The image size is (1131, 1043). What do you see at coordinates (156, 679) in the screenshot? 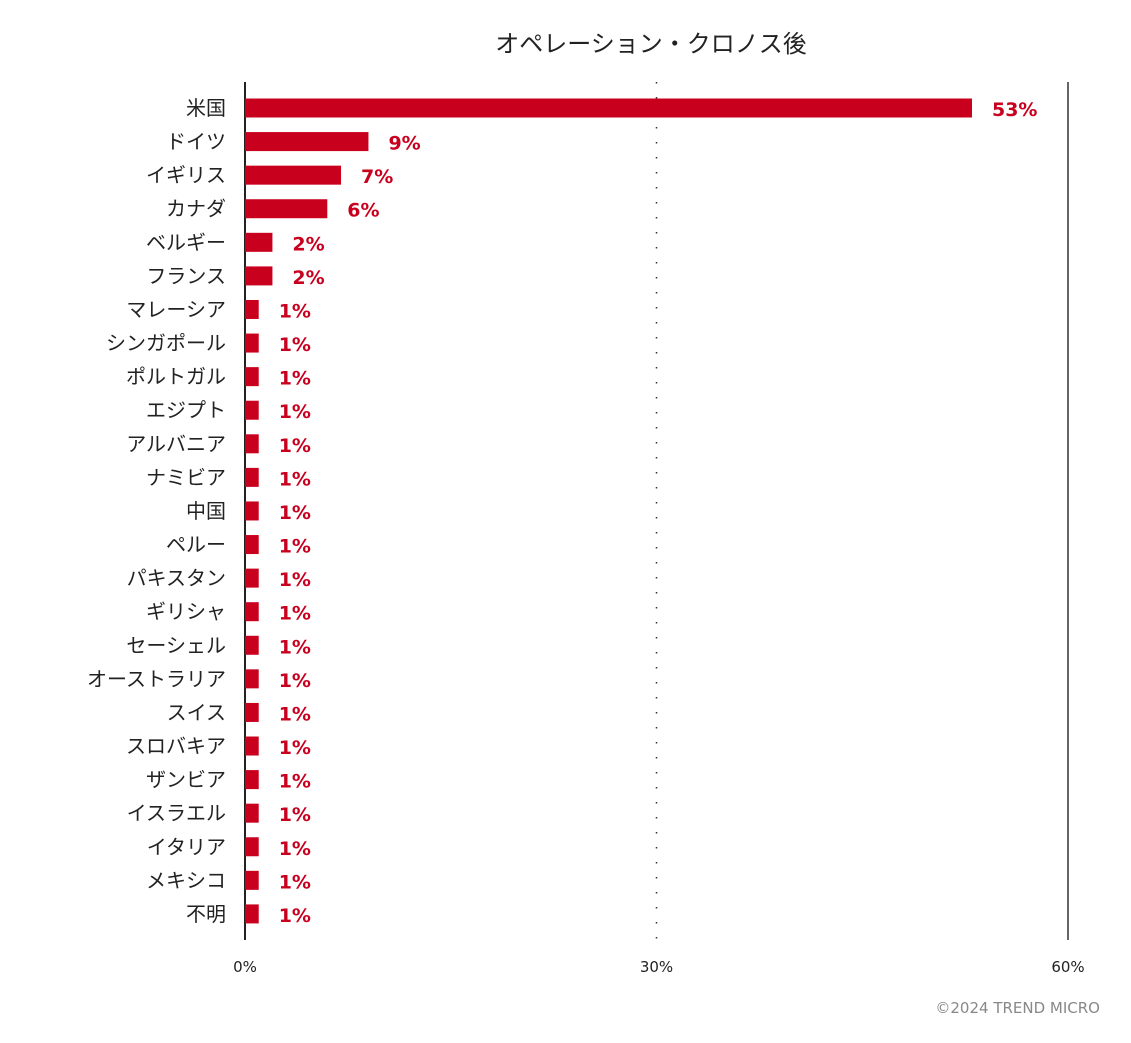
I see `category-label: オーストラリア` at bounding box center [156, 679].